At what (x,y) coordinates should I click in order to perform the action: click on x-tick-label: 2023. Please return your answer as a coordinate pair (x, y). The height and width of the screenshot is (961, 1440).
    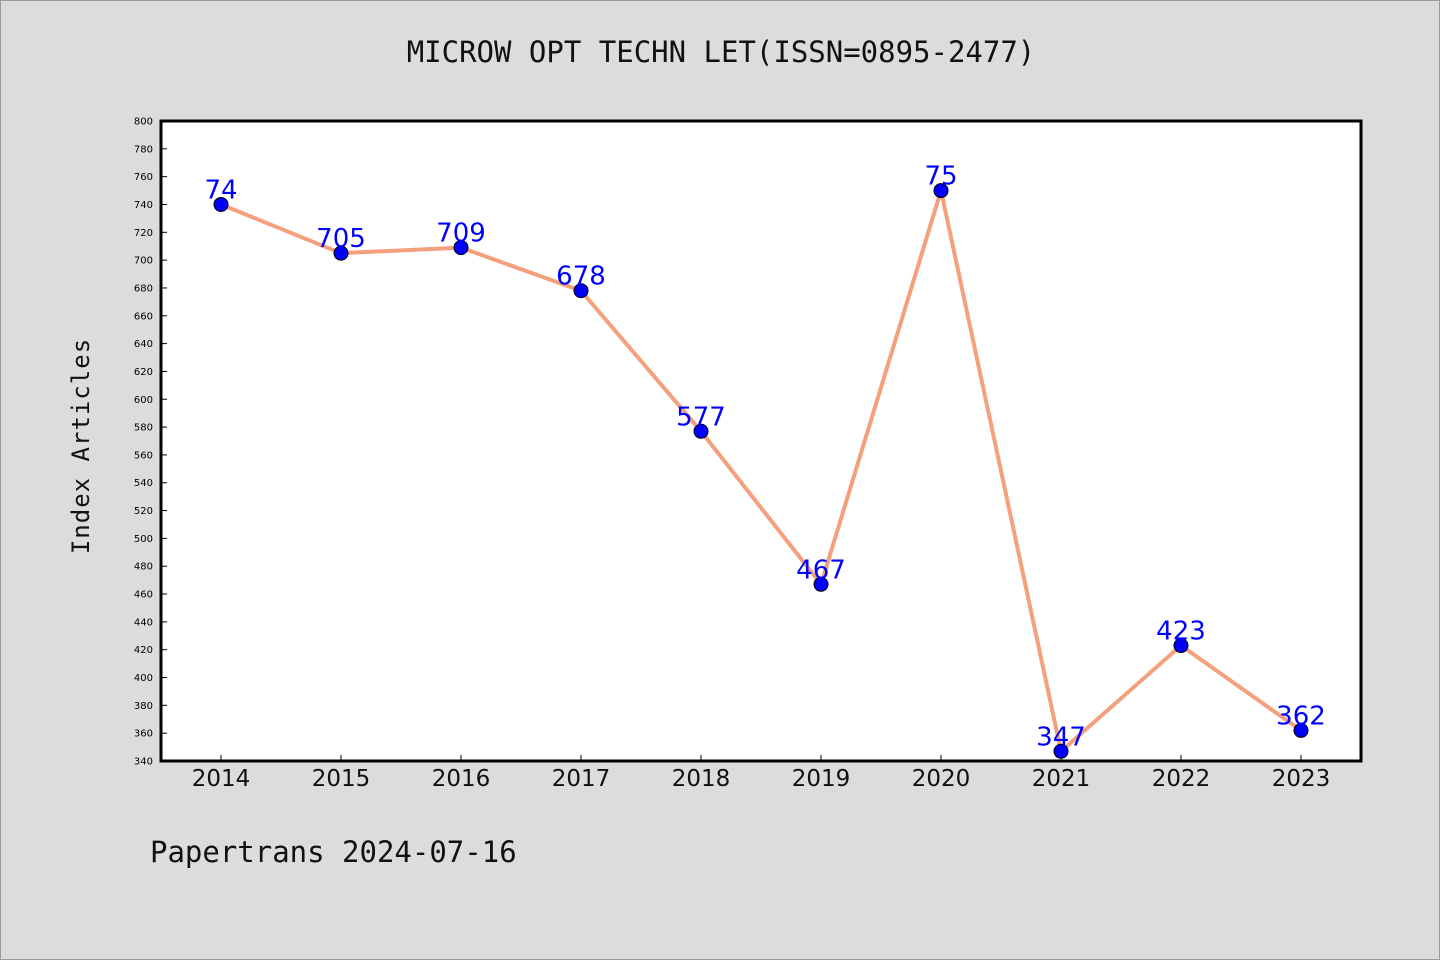
    Looking at the image, I should click on (1301, 779).